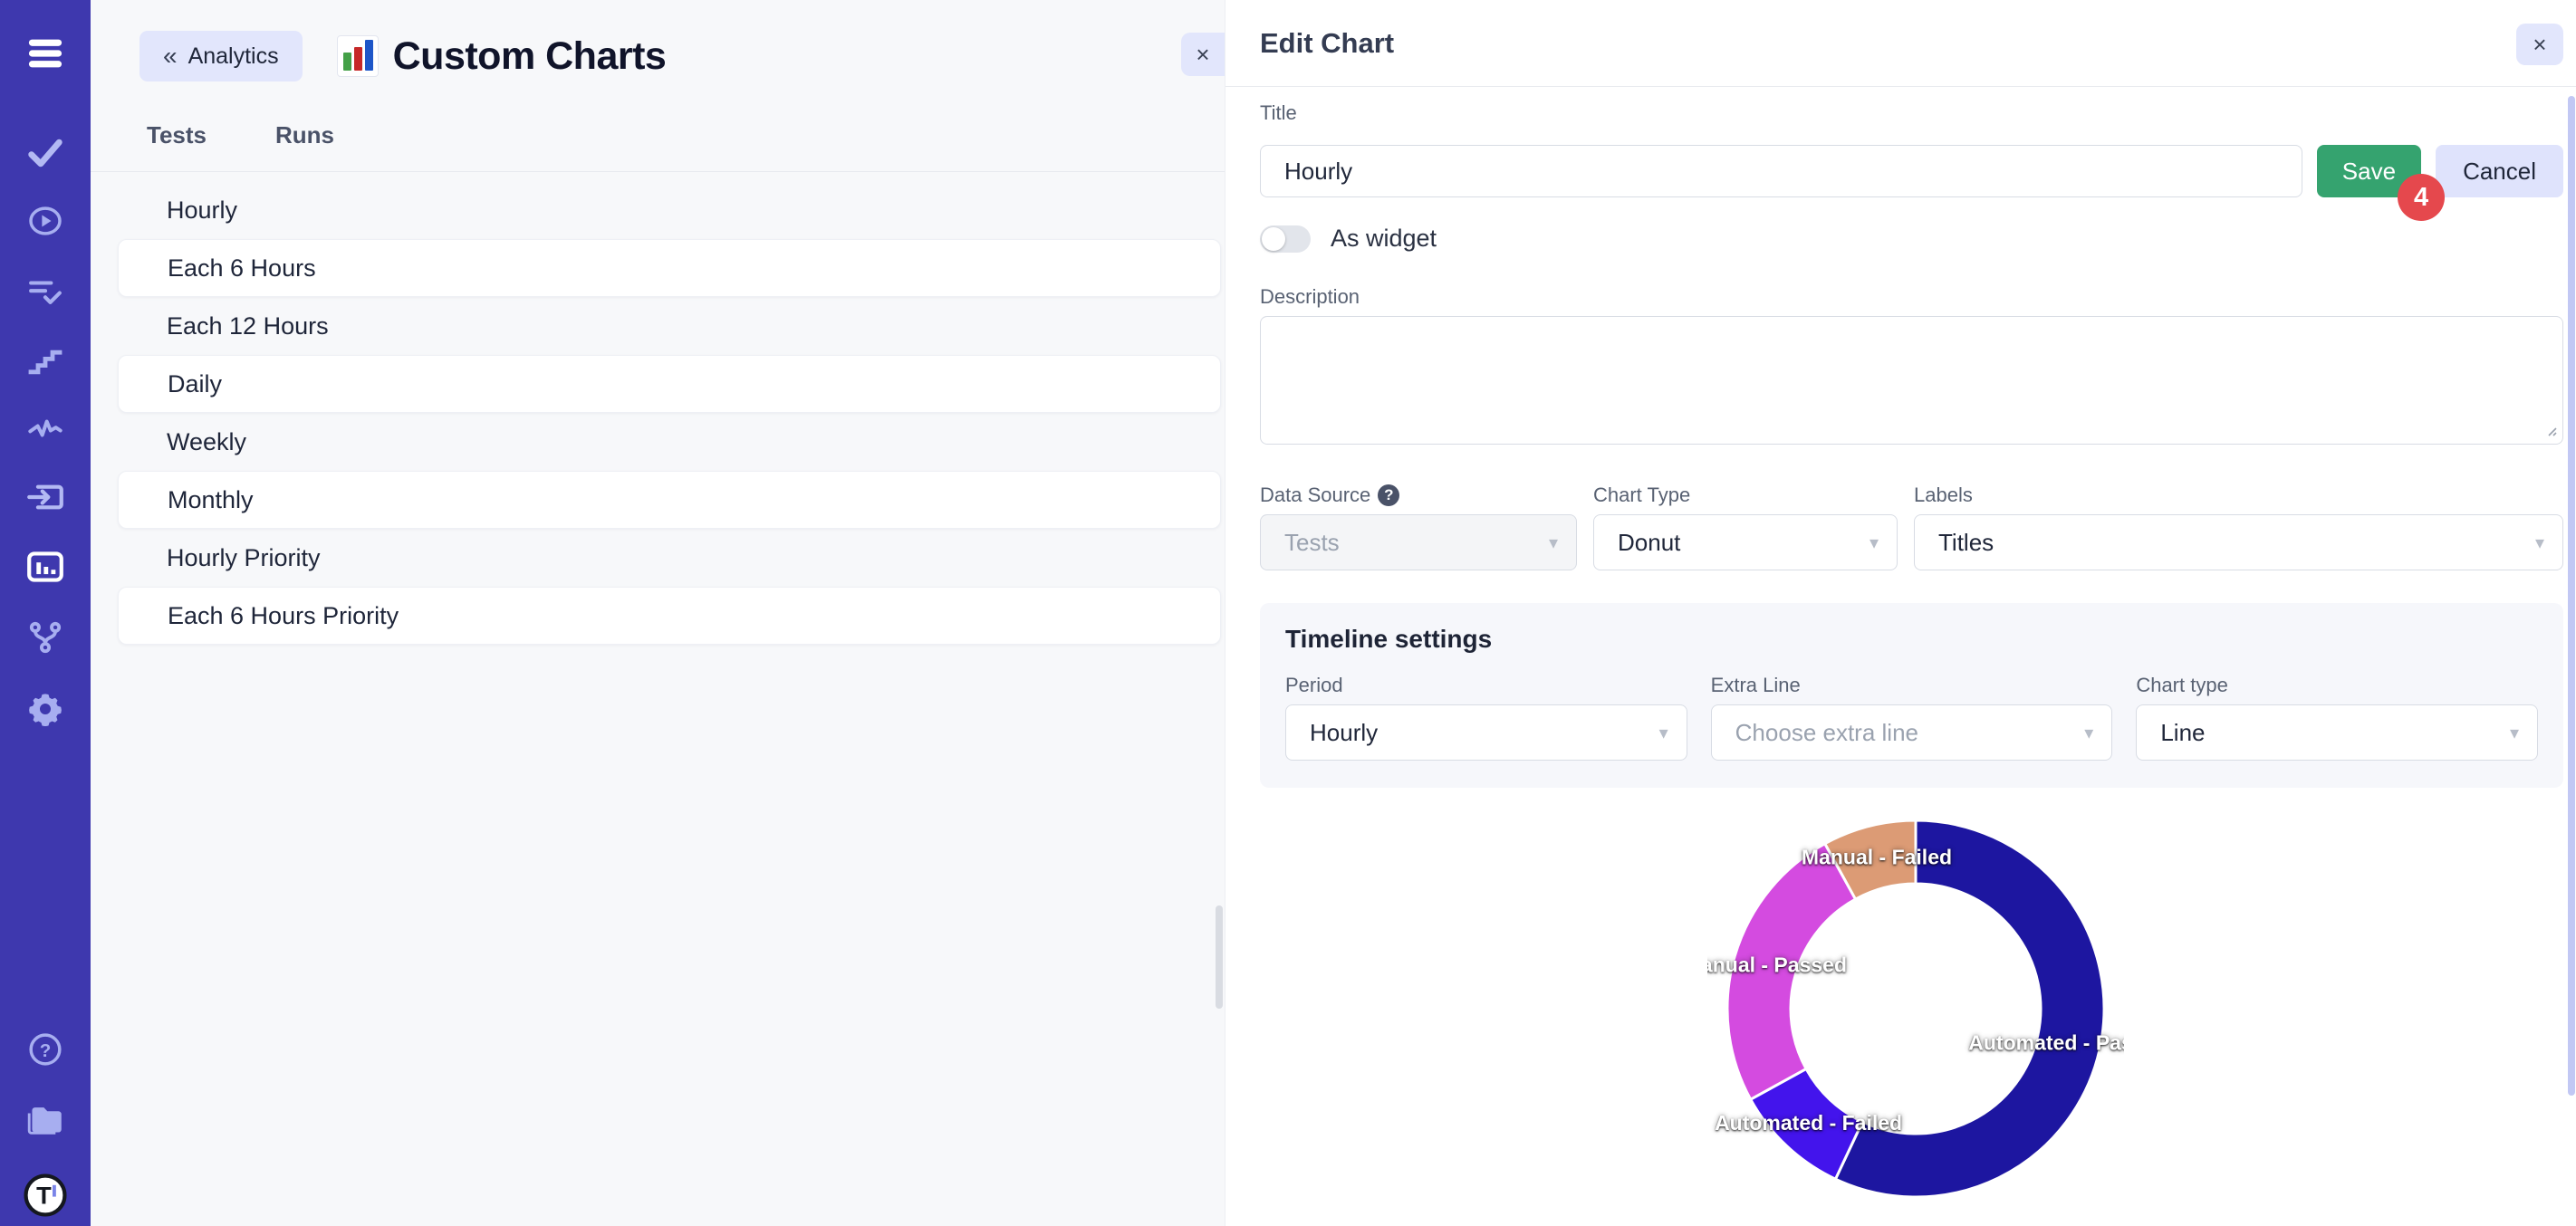 The height and width of the screenshot is (1226, 2576). What do you see at coordinates (233, 56) in the screenshot?
I see `back-label: Analytics` at bounding box center [233, 56].